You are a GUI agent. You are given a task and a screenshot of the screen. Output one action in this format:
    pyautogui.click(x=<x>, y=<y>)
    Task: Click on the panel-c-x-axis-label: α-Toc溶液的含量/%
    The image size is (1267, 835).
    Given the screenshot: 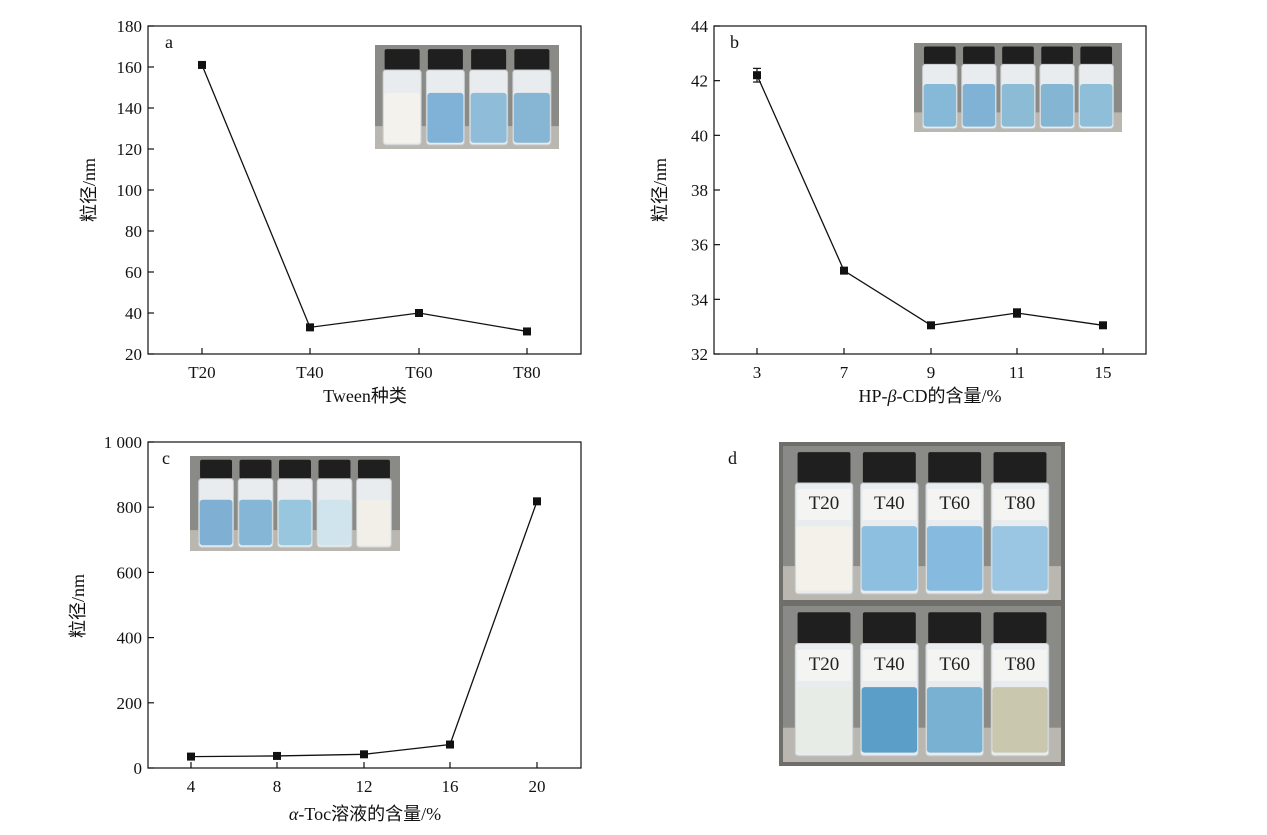 What is the action you would take?
    pyautogui.click(x=365, y=814)
    